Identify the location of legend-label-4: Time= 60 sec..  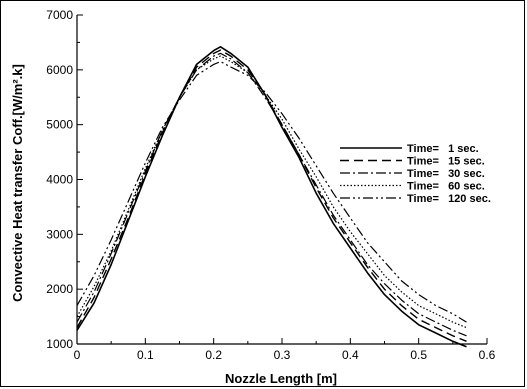
(446, 187).